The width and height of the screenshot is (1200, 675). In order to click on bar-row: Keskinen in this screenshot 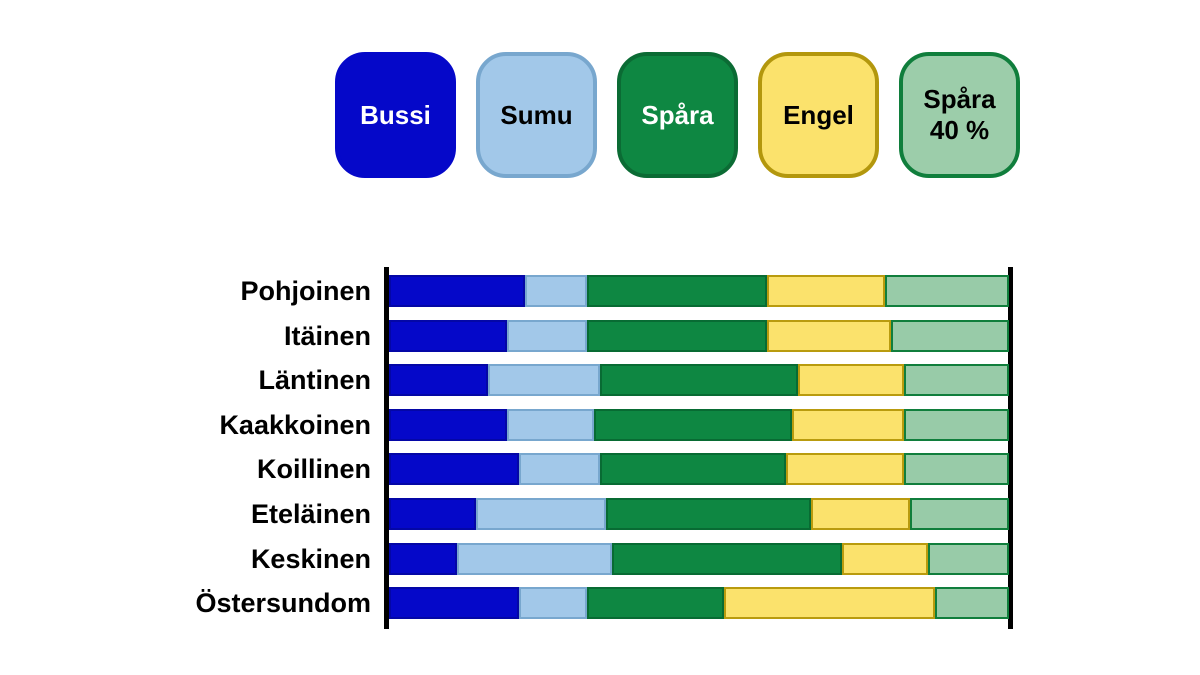, I will do `click(504, 558)`.